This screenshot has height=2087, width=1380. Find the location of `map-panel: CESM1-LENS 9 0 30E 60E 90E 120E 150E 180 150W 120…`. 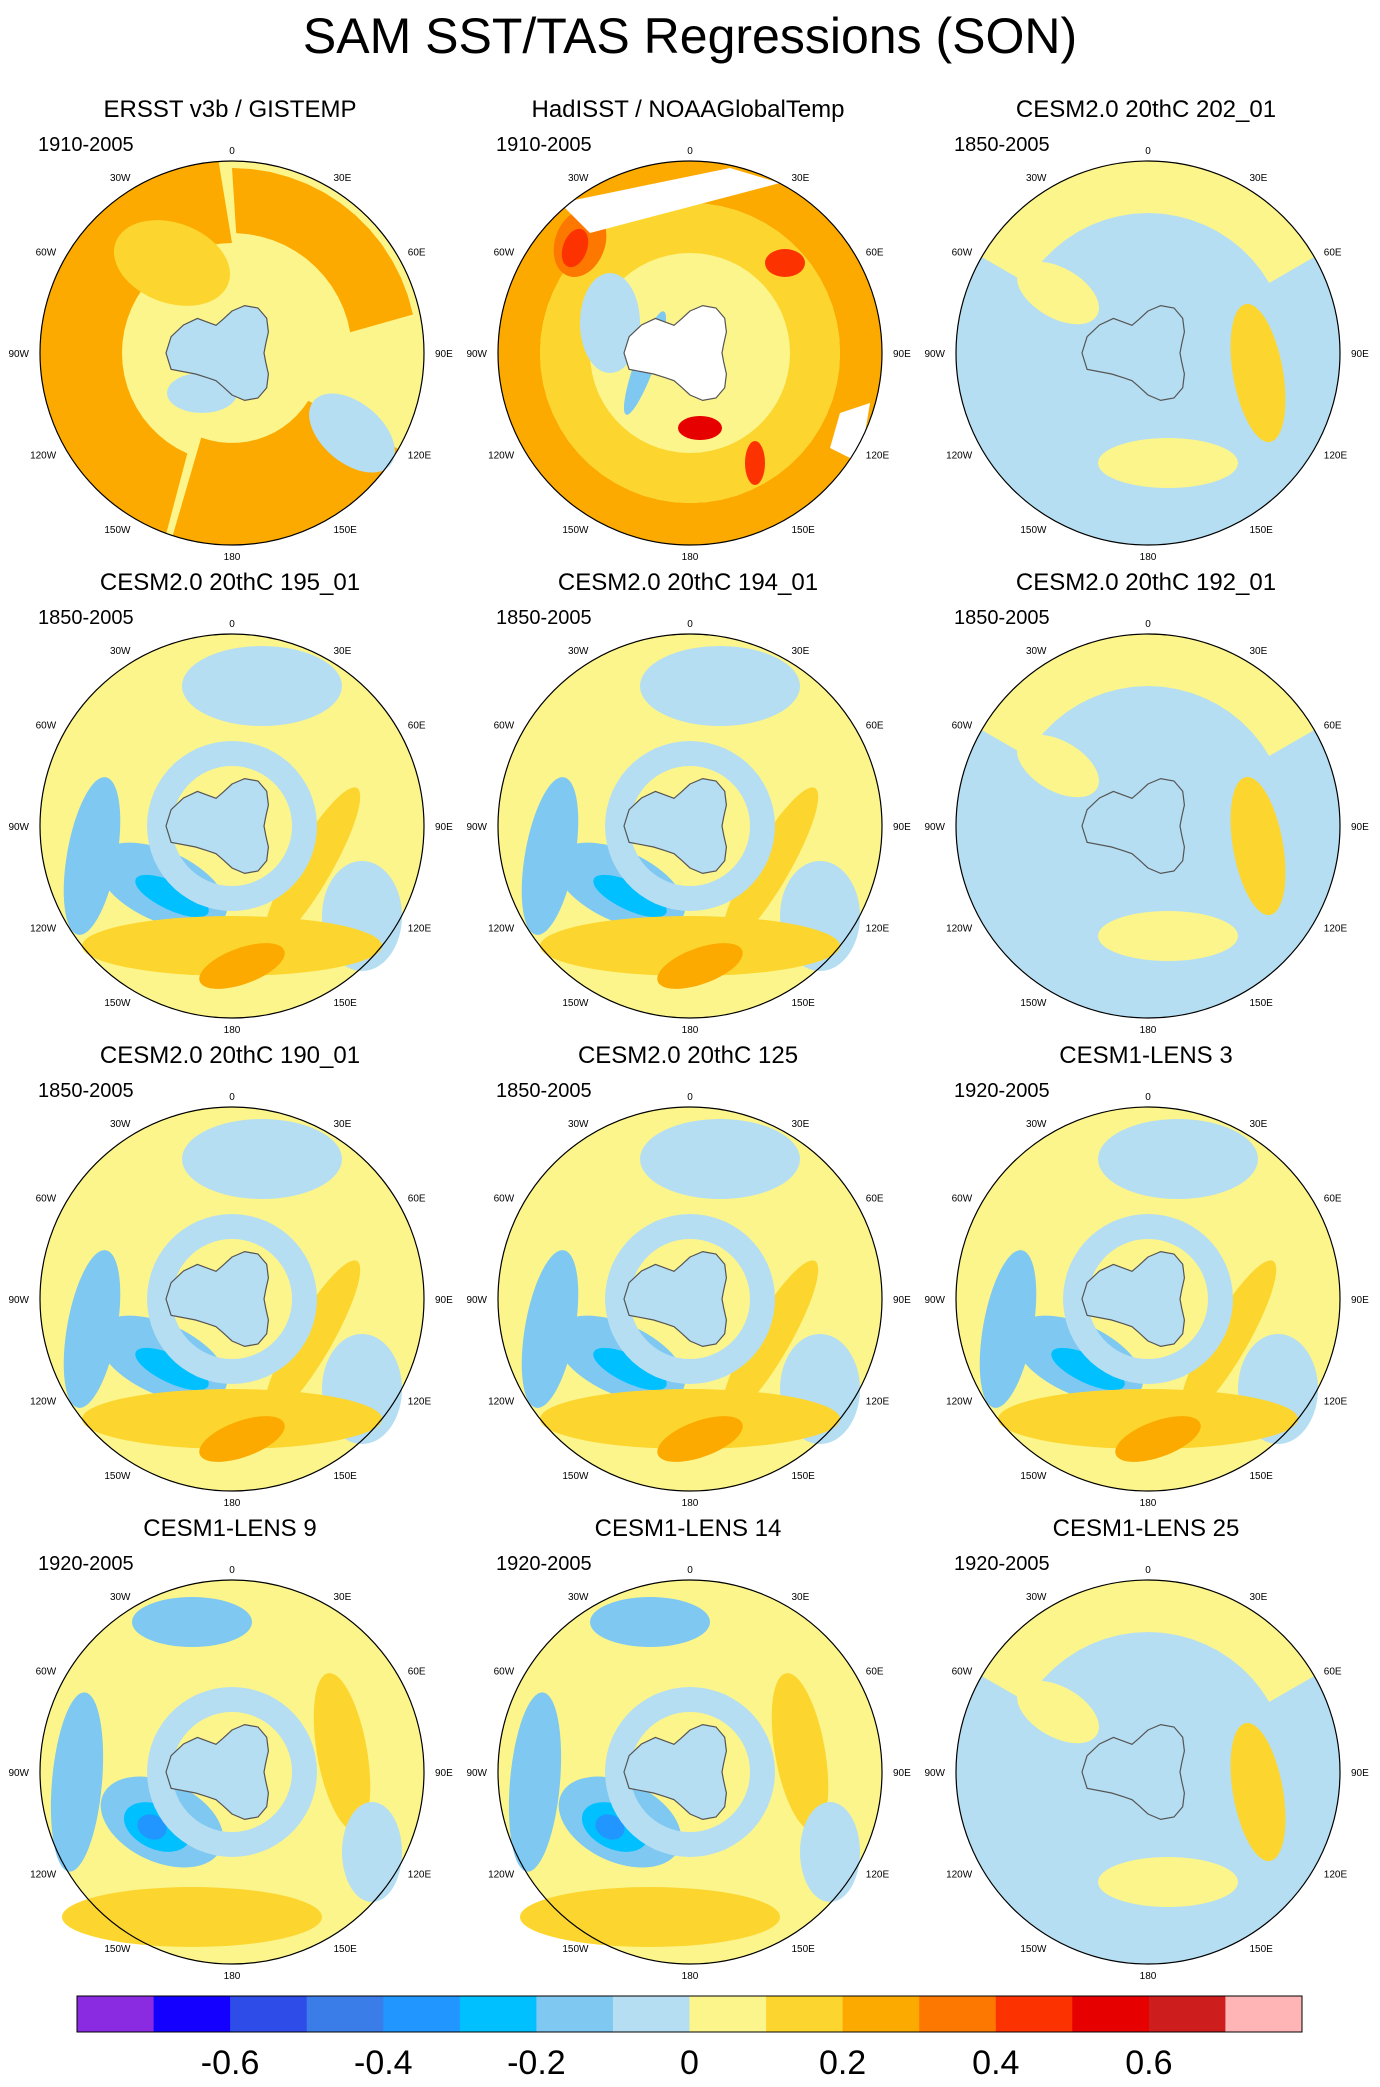

map-panel: CESM1-LENS 9 0 30E 60E 90E 120E 150E 180 150W 120… is located at coordinates (226, 1750).